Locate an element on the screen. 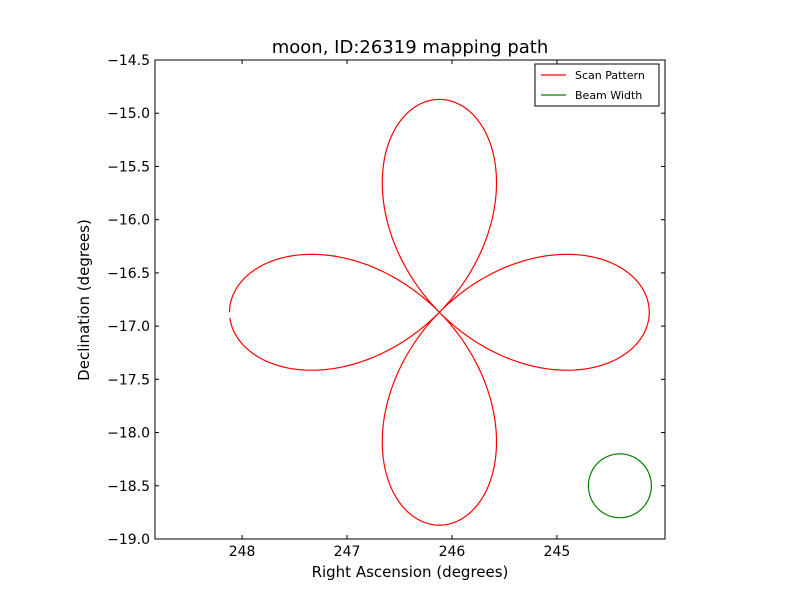 The width and height of the screenshot is (800, 600). y-tick-label: −14.5 is located at coordinates (128, 61).